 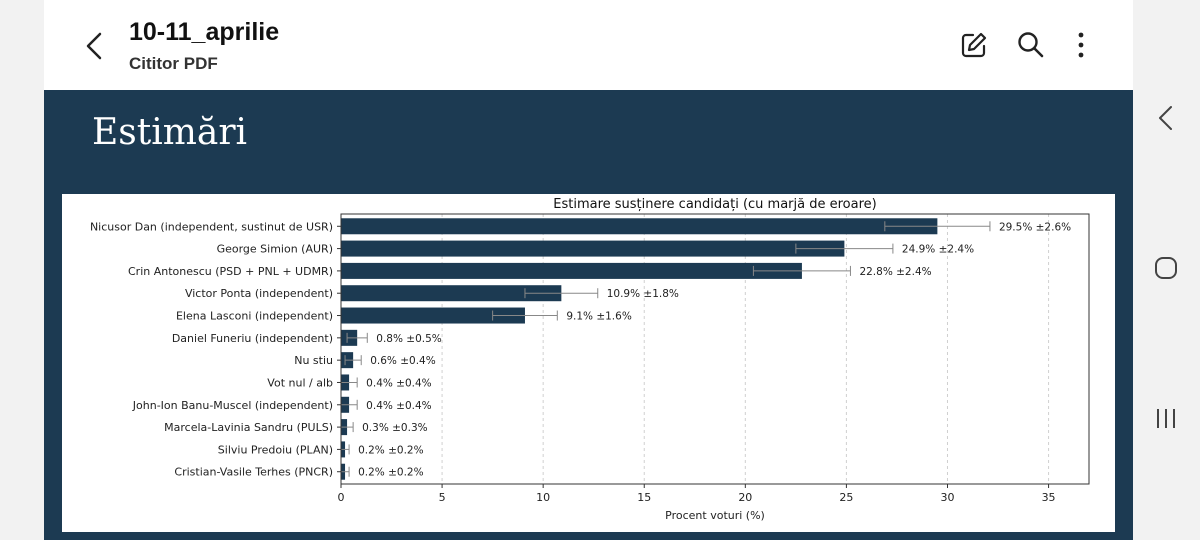 I want to click on data-label: 0.3% ±0.3%, so click(x=395, y=428).